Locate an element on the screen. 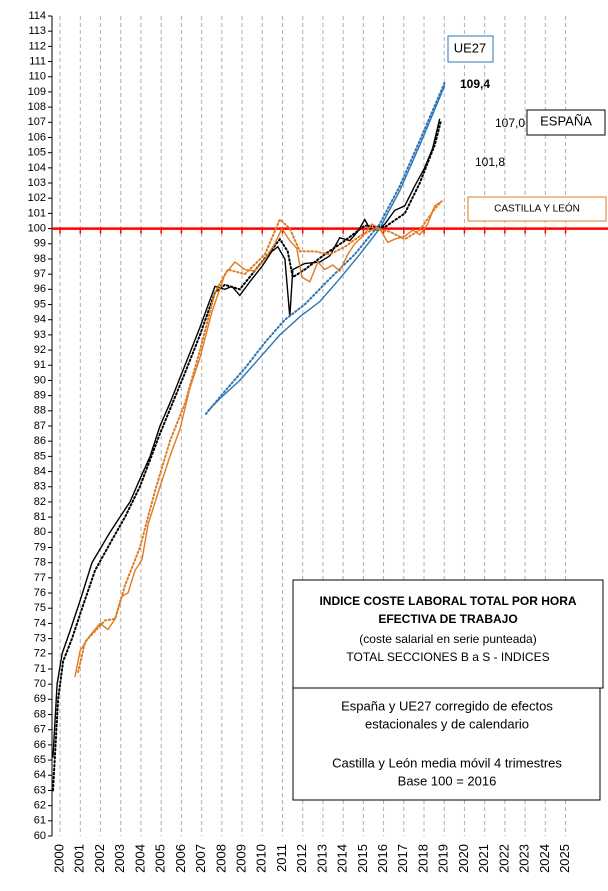 The height and width of the screenshot is (891, 608). y-tick-label: 80 is located at coordinates (40, 532).